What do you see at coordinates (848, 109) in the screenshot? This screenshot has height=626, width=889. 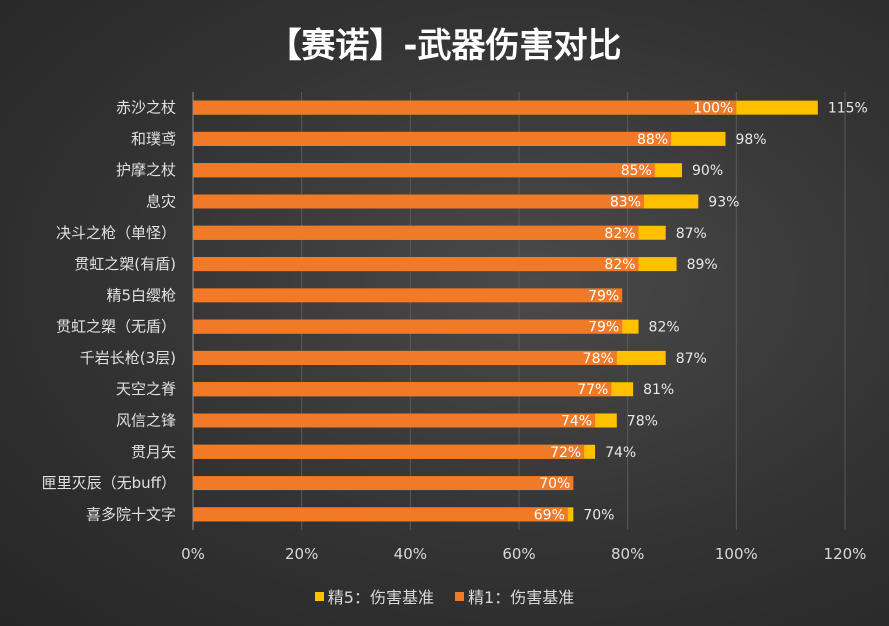 I see `data-label-r5: 115%` at bounding box center [848, 109].